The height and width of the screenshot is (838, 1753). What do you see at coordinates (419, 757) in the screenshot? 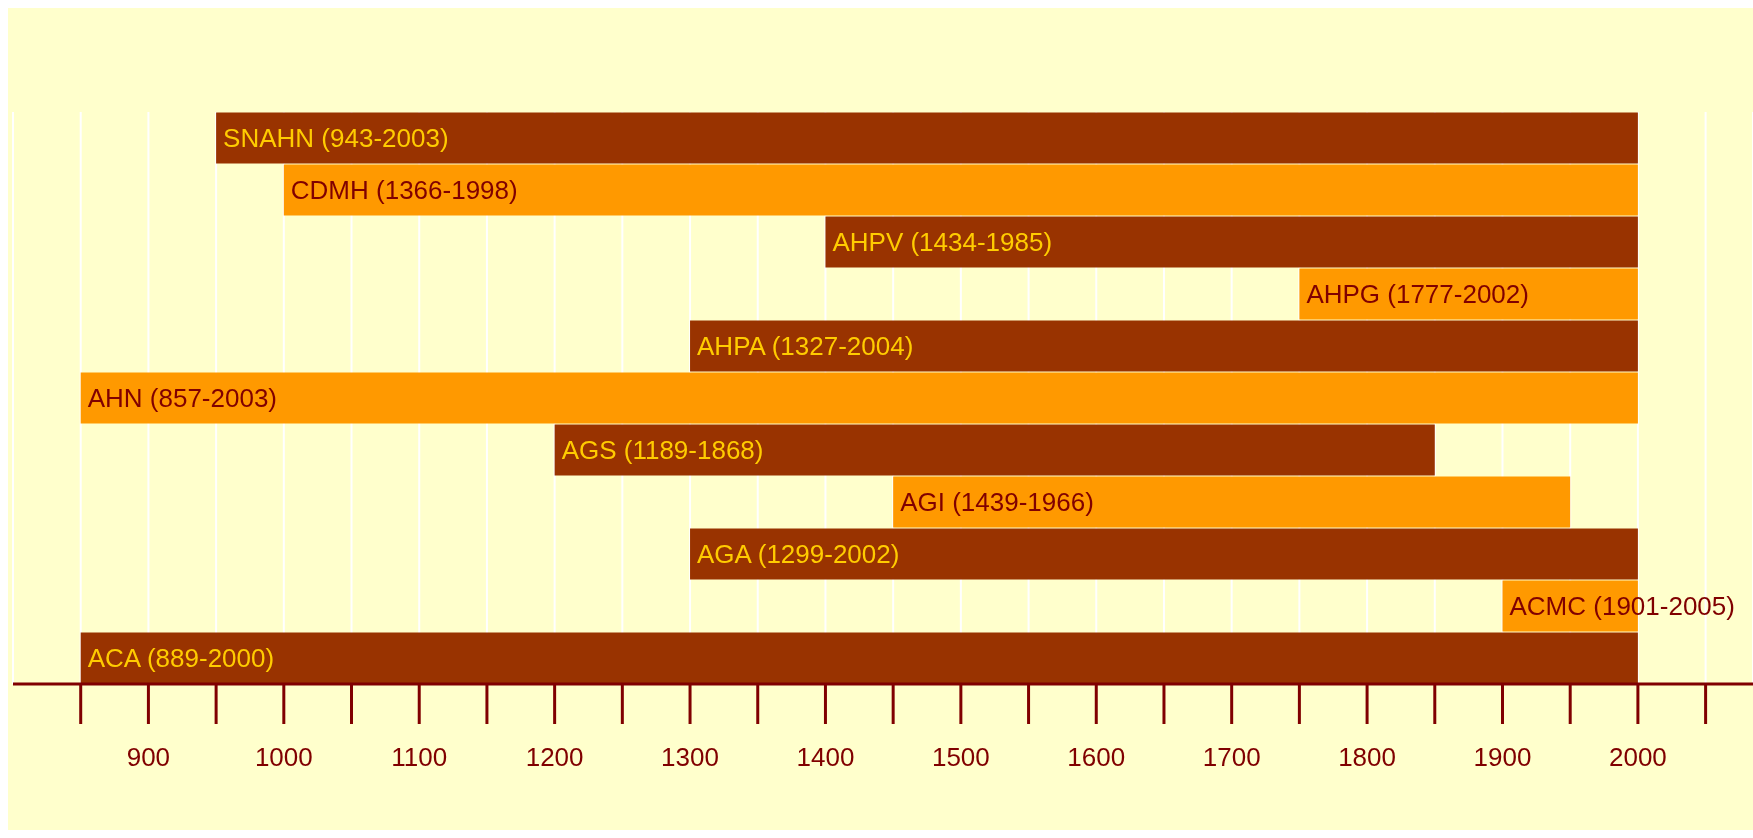
I see `x-tick-label: 1100` at bounding box center [419, 757].